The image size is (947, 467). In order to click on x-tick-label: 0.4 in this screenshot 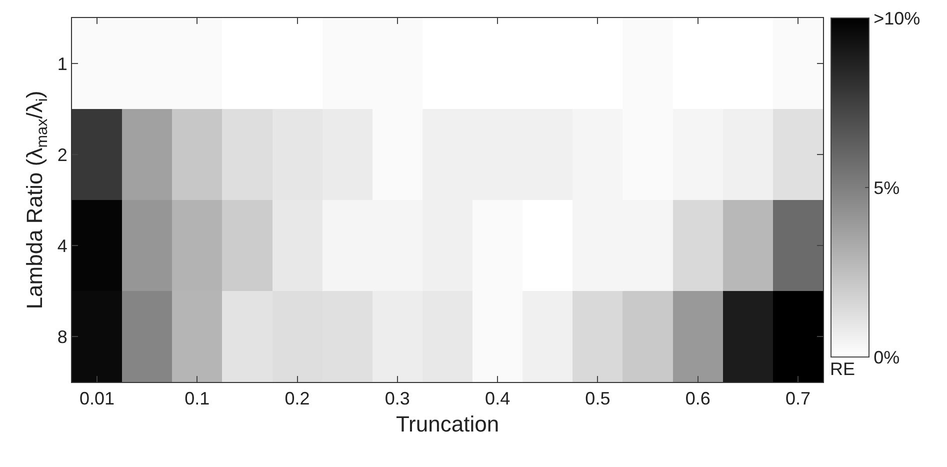, I will do `click(497, 398)`.